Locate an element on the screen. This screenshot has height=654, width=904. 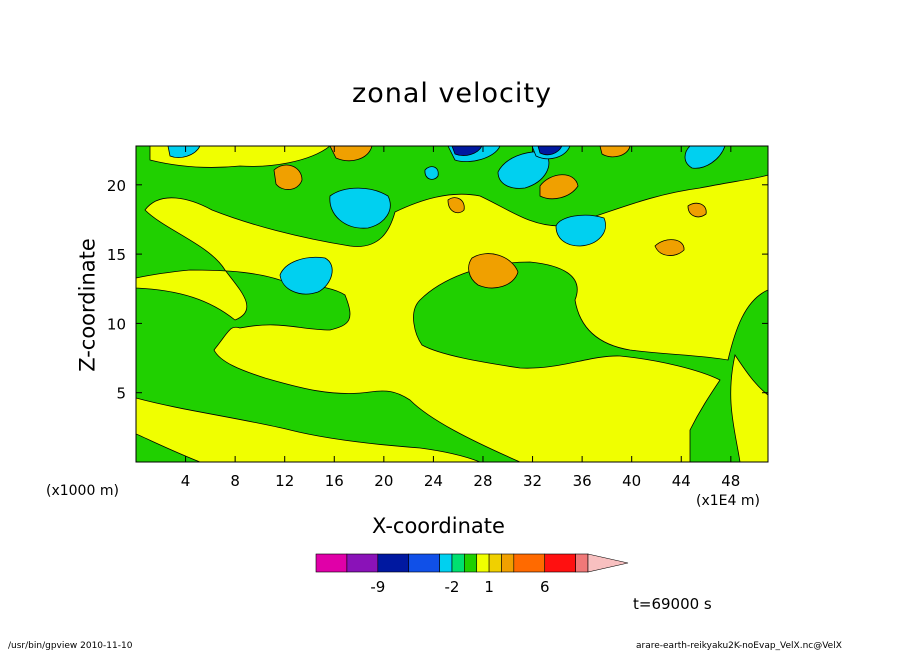
colorbar-label: 6 is located at coordinates (545, 587).